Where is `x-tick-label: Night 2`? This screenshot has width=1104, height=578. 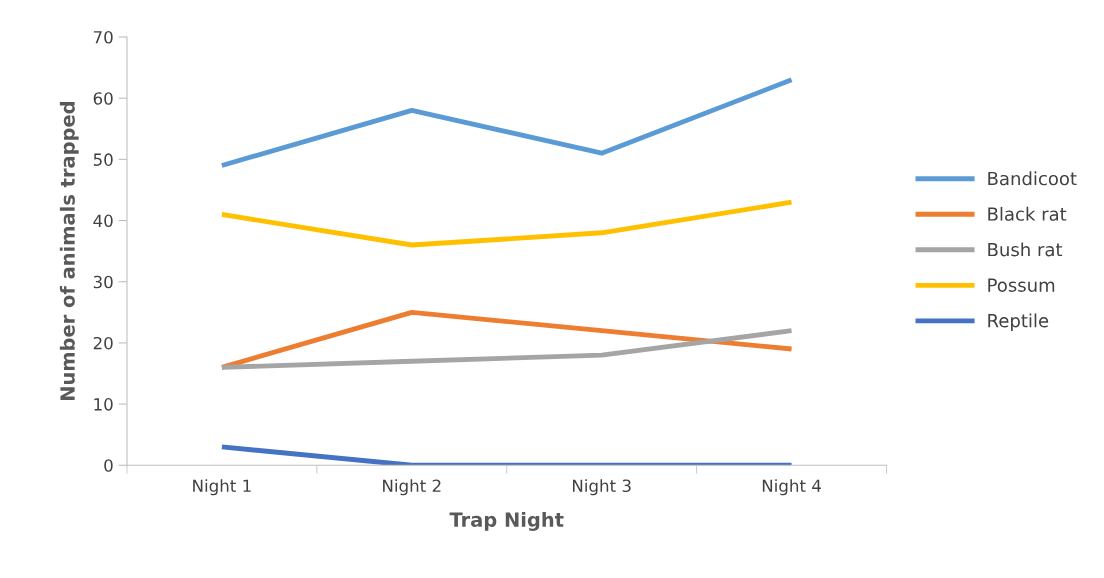 x-tick-label: Night 2 is located at coordinates (412, 487).